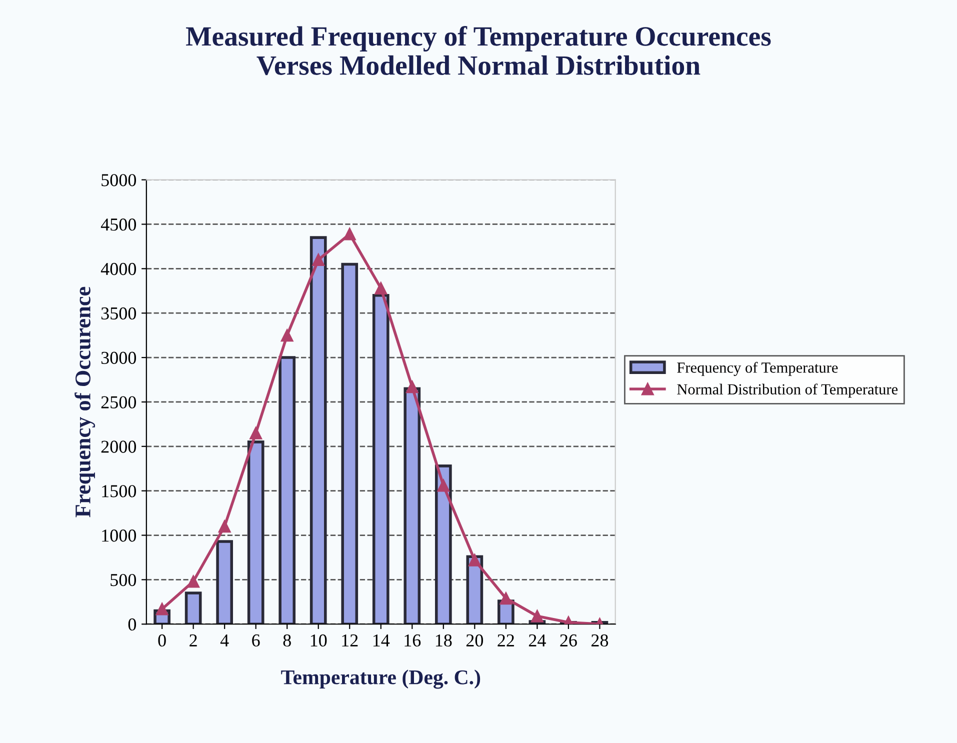 This screenshot has height=743, width=957. I want to click on x-tick-label: 26, so click(568, 640).